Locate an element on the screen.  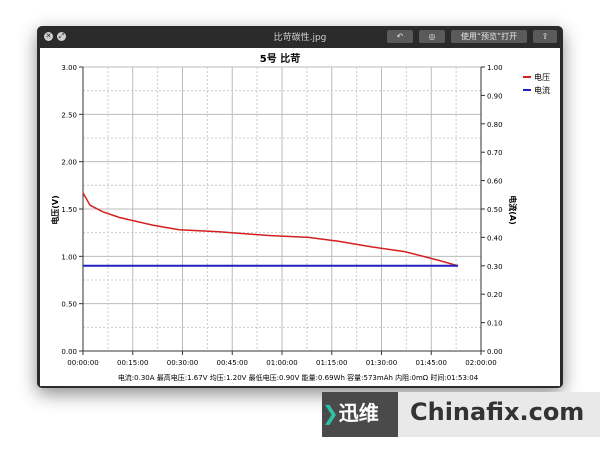
window-title: 比苛碳性.jpg is located at coordinates (300, 38).